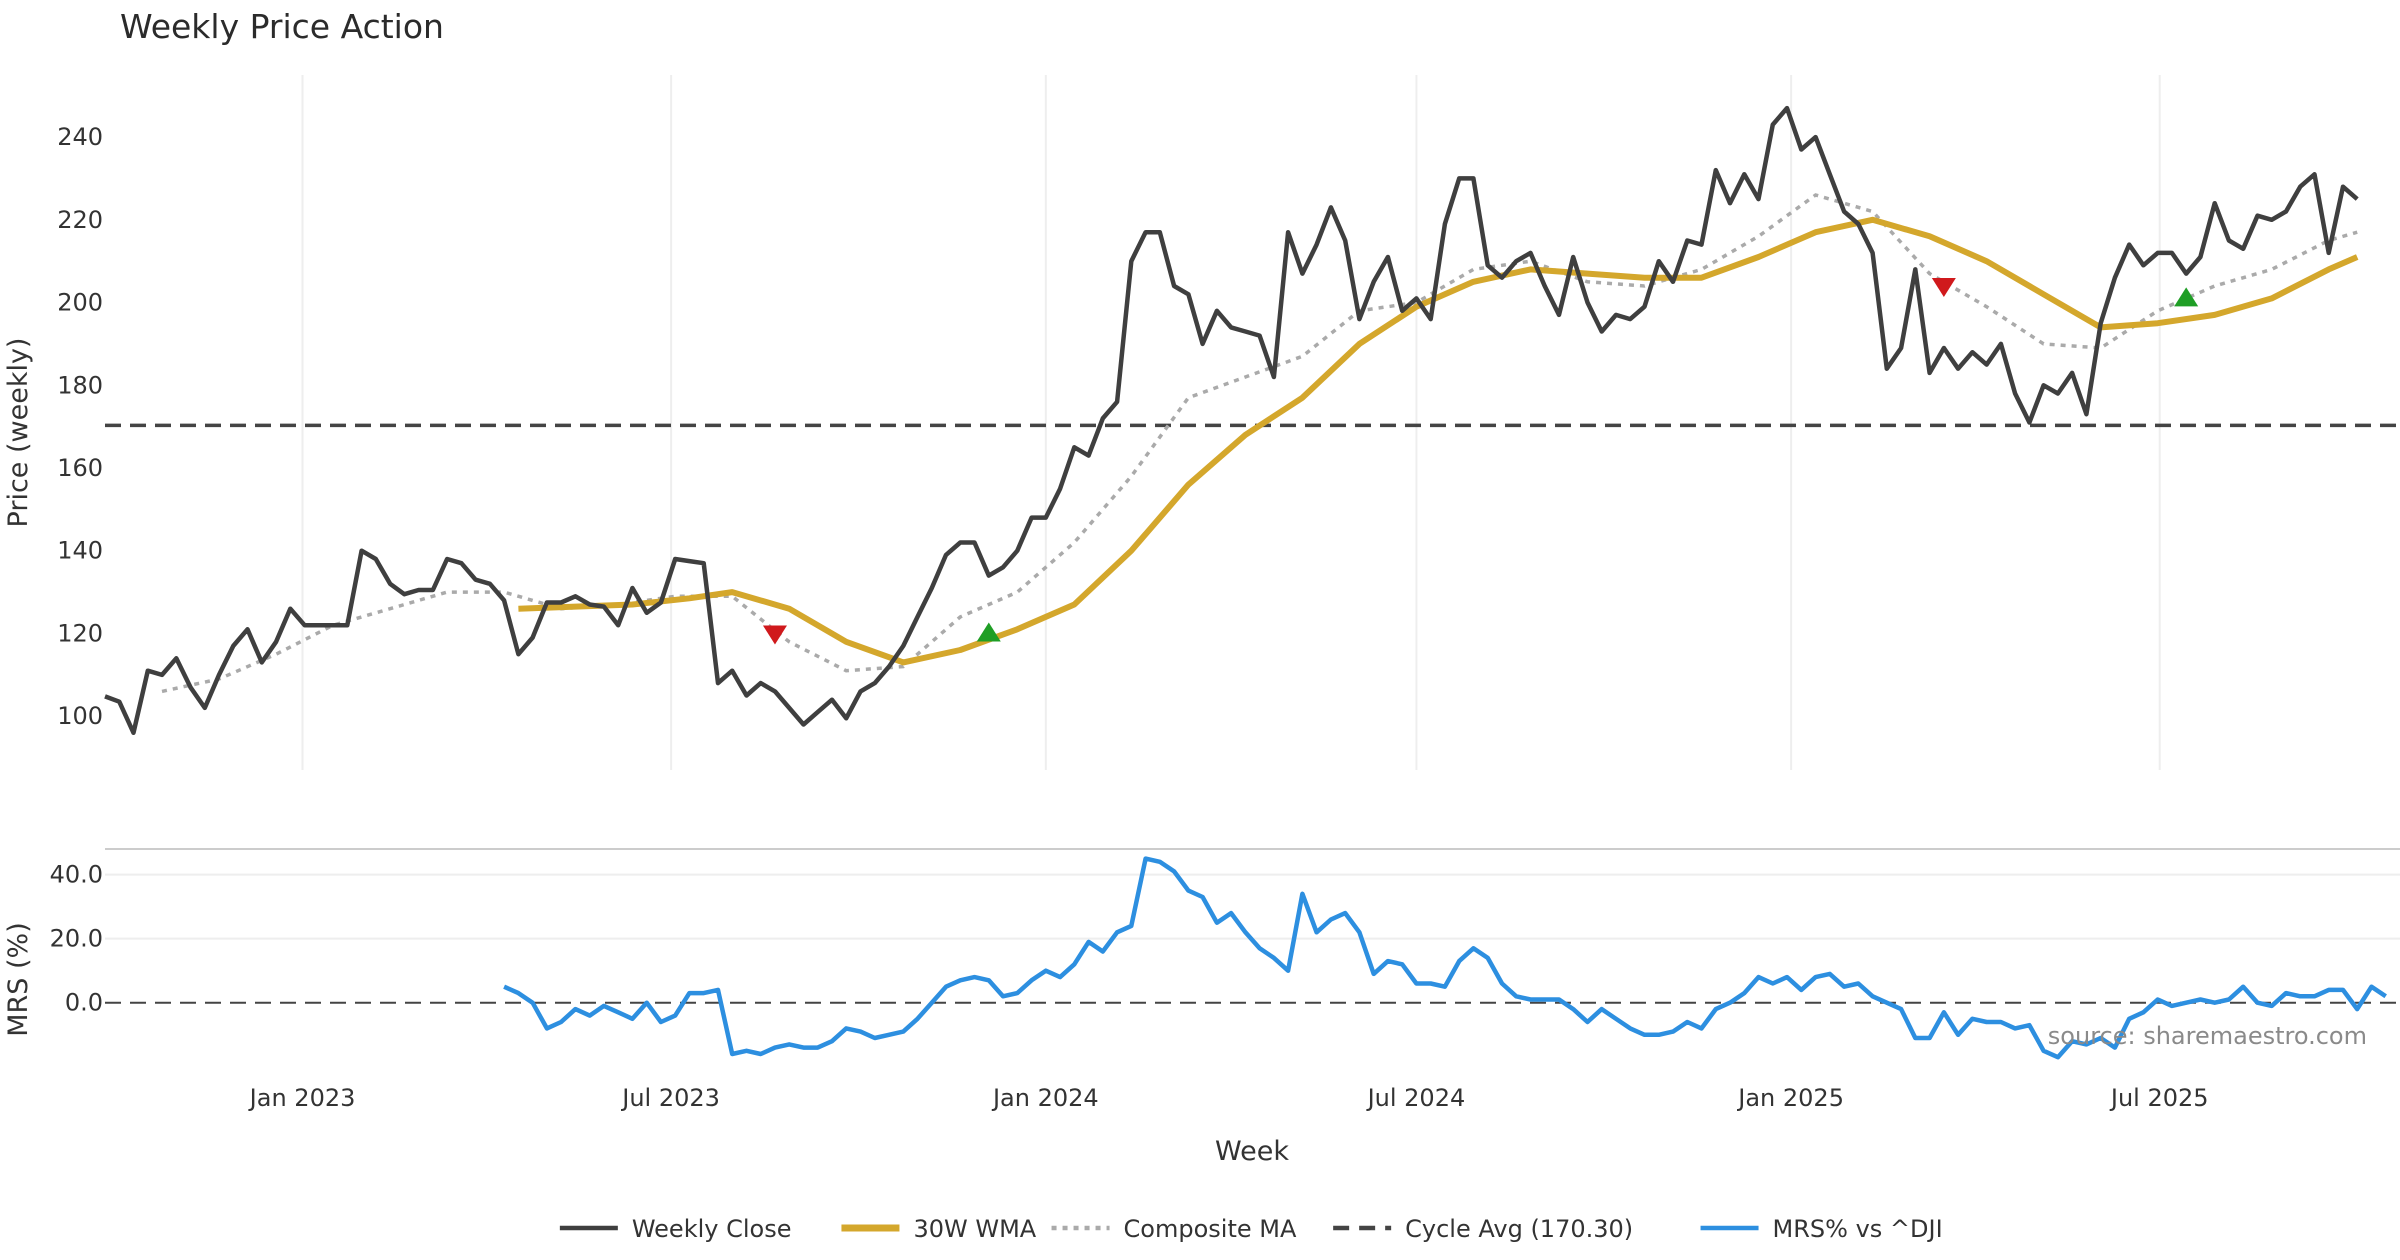  What do you see at coordinates (1858, 1229) in the screenshot?
I see `legend-label: MRS% vs ^DJI` at bounding box center [1858, 1229].